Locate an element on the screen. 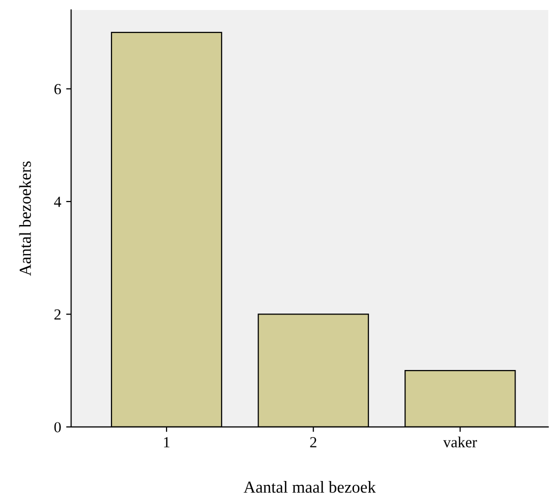 The height and width of the screenshot is (497, 560). x-tick-label: 1 is located at coordinates (167, 442).